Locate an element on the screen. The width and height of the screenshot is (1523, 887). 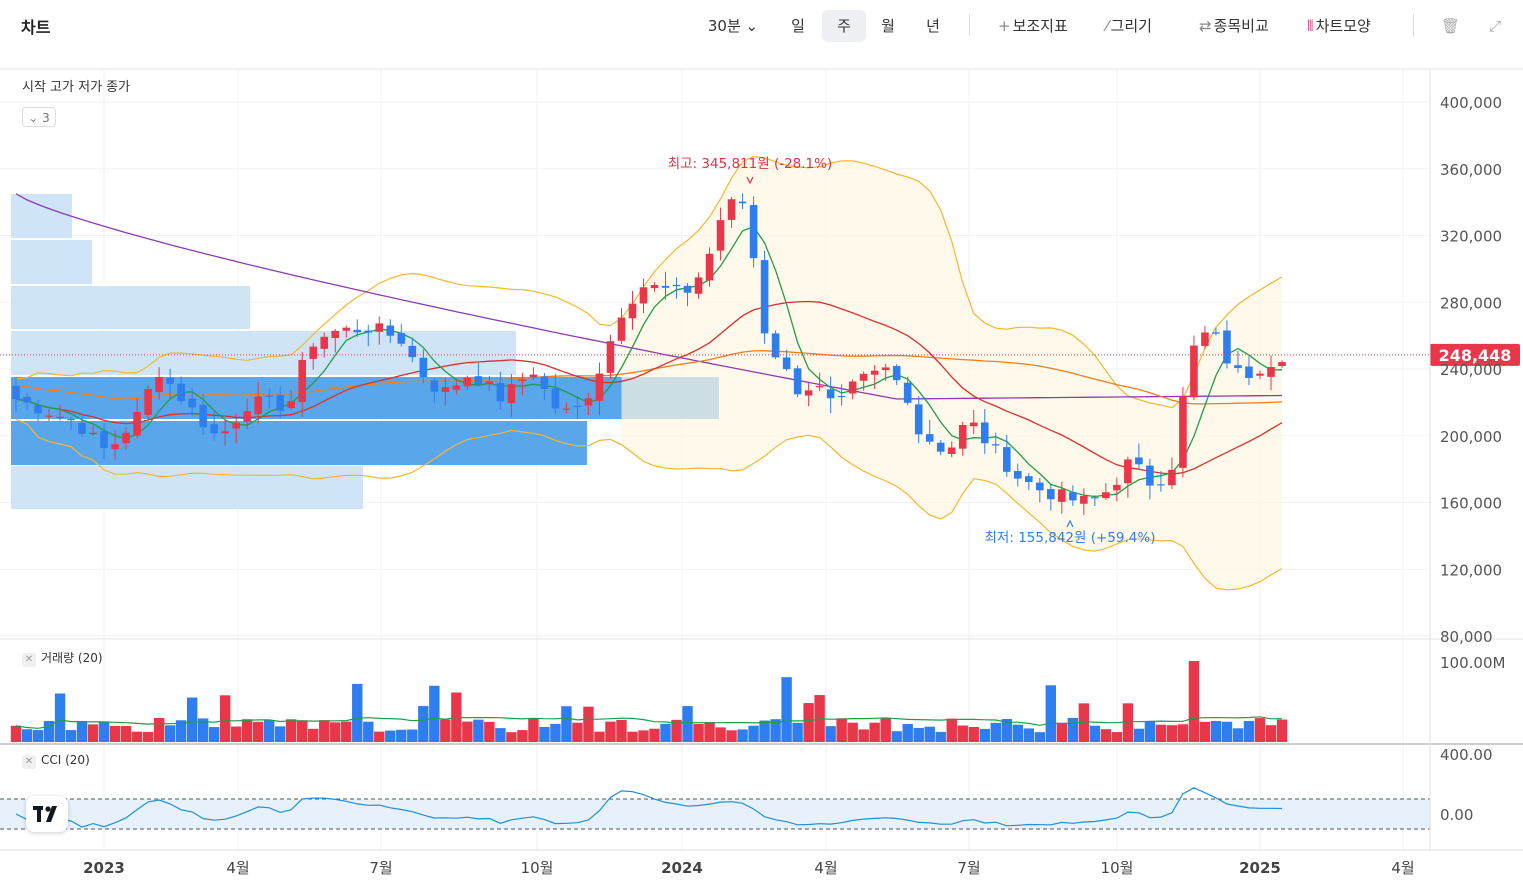
timeframe-label: 30분 is located at coordinates (724, 26).